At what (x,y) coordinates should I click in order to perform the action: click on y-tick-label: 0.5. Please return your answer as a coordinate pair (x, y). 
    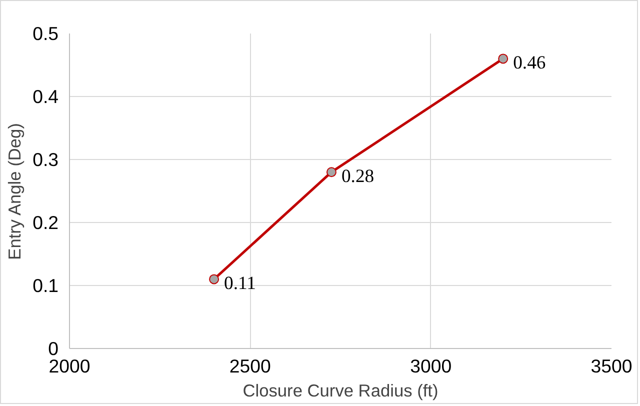
    Looking at the image, I should click on (45, 33).